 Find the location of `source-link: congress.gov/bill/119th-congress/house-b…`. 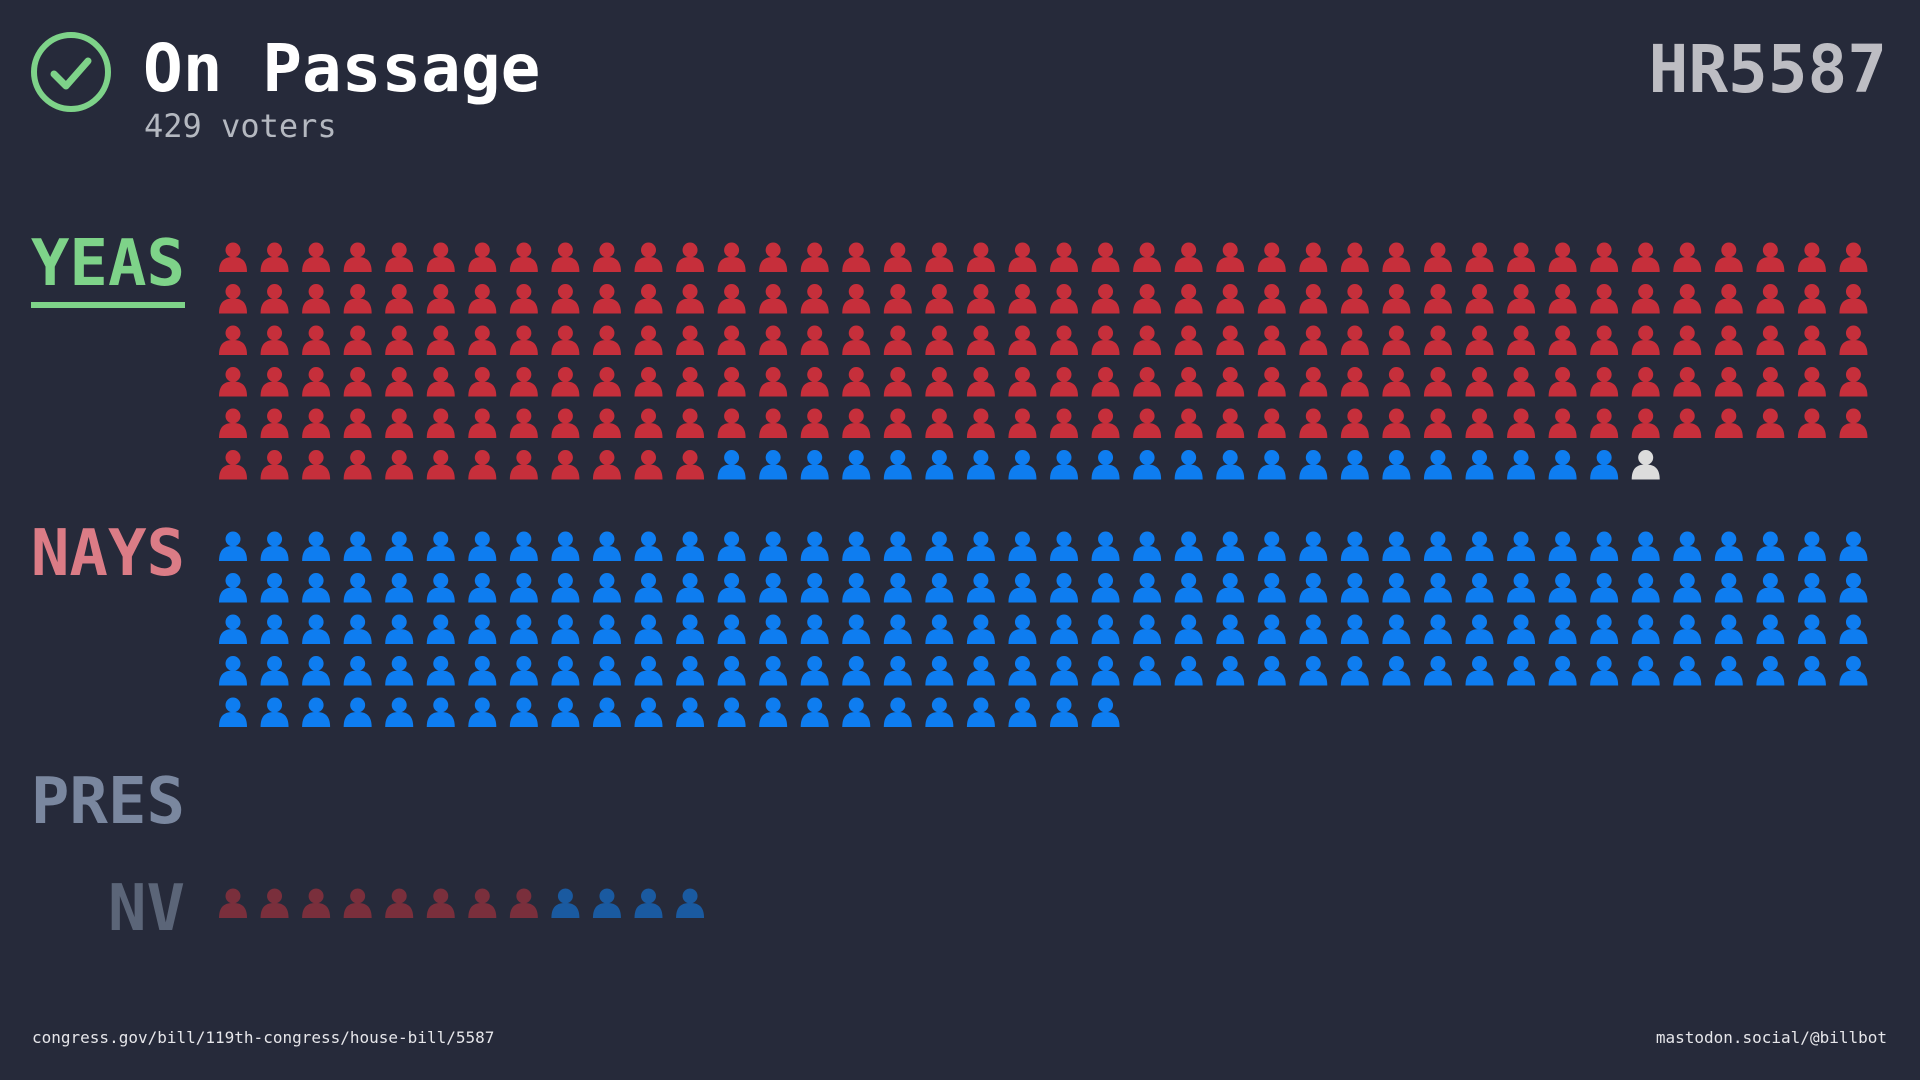

source-link: congress.gov/bill/119th-congress/house-b… is located at coordinates (263, 1037).